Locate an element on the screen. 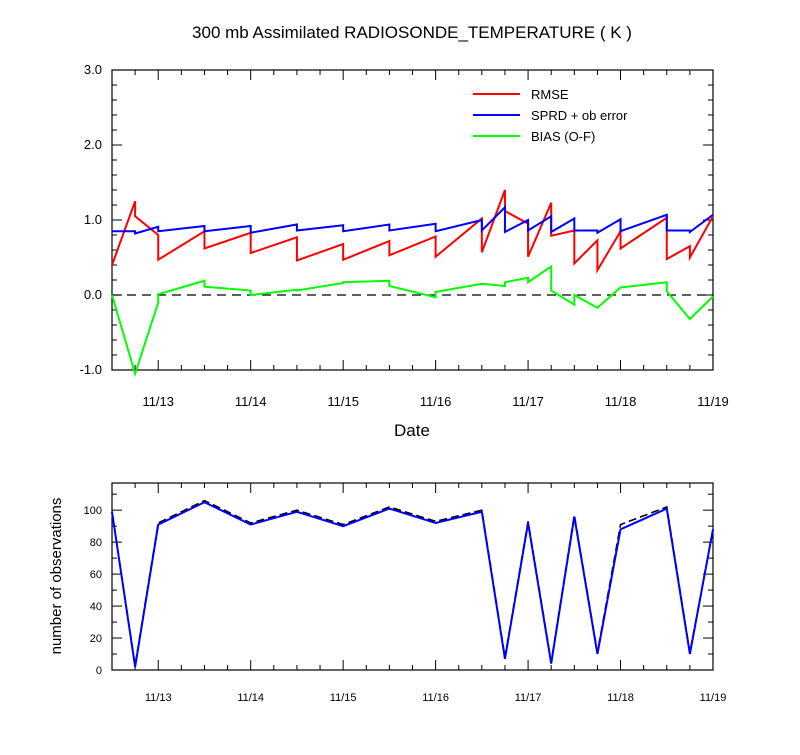  bottom-x-tick-label: 11/19 is located at coordinates (713, 698).